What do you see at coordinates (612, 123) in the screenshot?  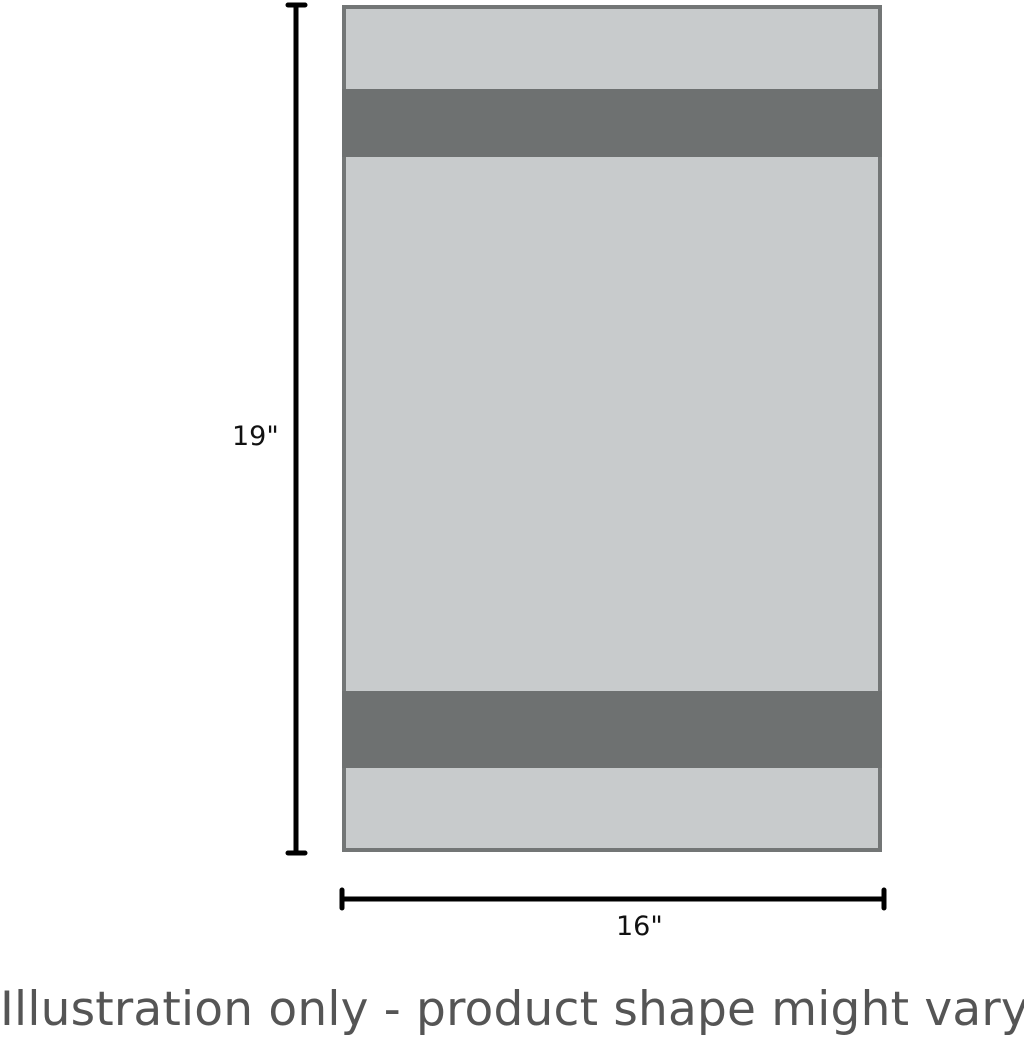 I see `top-band` at bounding box center [612, 123].